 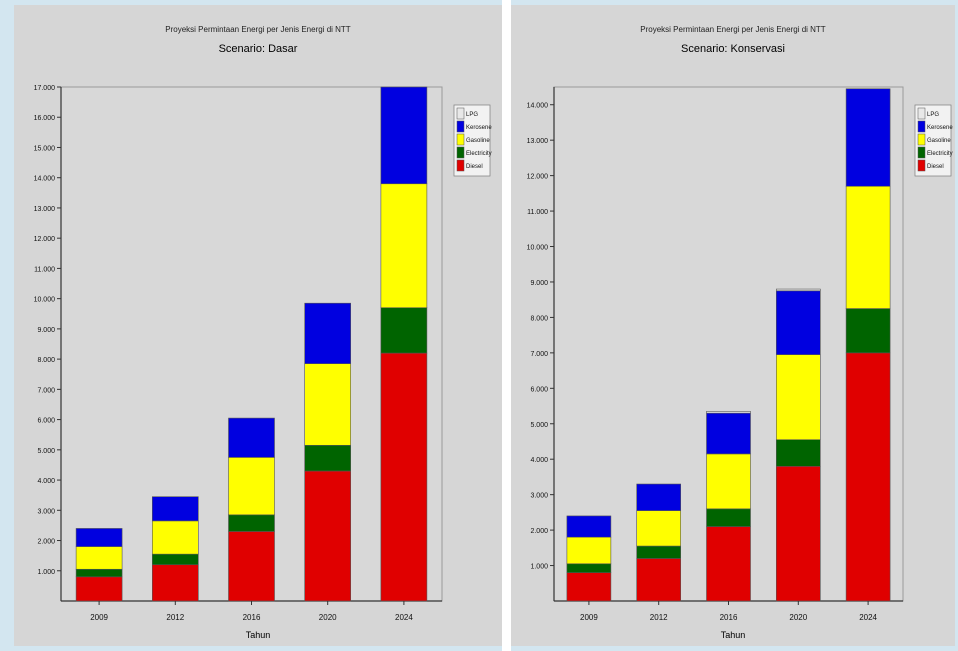 What do you see at coordinates (99, 617) in the screenshot?
I see `x-tick-label: 2009` at bounding box center [99, 617].